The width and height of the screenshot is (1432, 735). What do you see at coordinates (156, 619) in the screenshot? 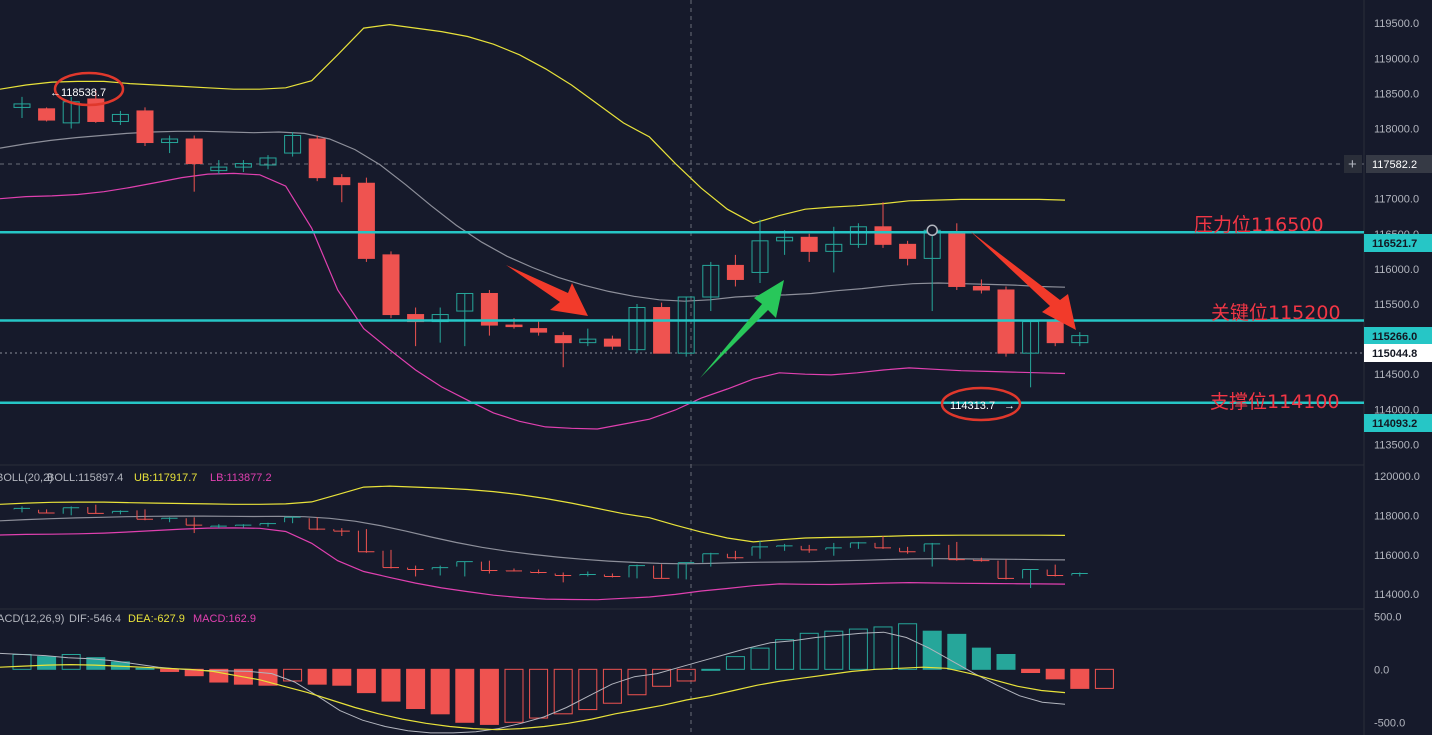
I see `macd-legend-dea: DEA:-627.9` at bounding box center [156, 619].